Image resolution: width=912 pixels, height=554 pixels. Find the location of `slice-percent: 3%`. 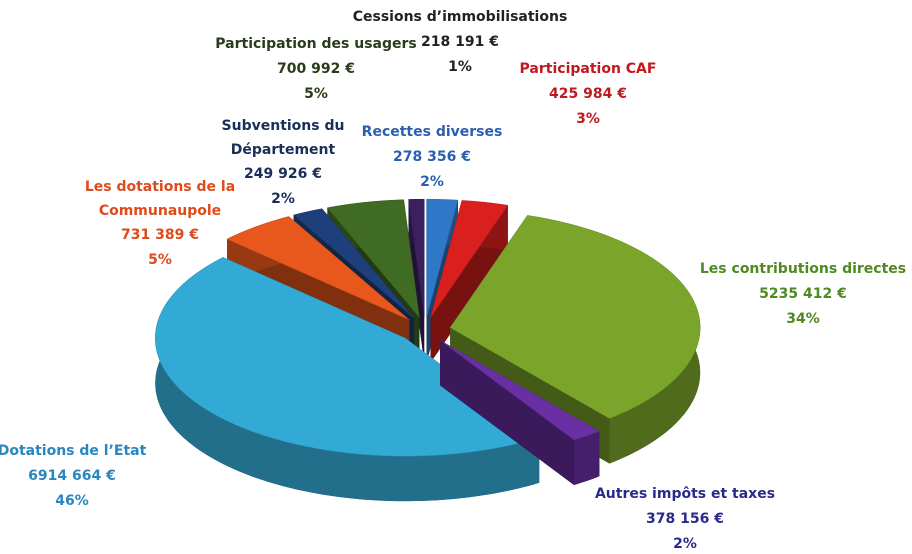

slice-percent: 3% is located at coordinates (588, 119).